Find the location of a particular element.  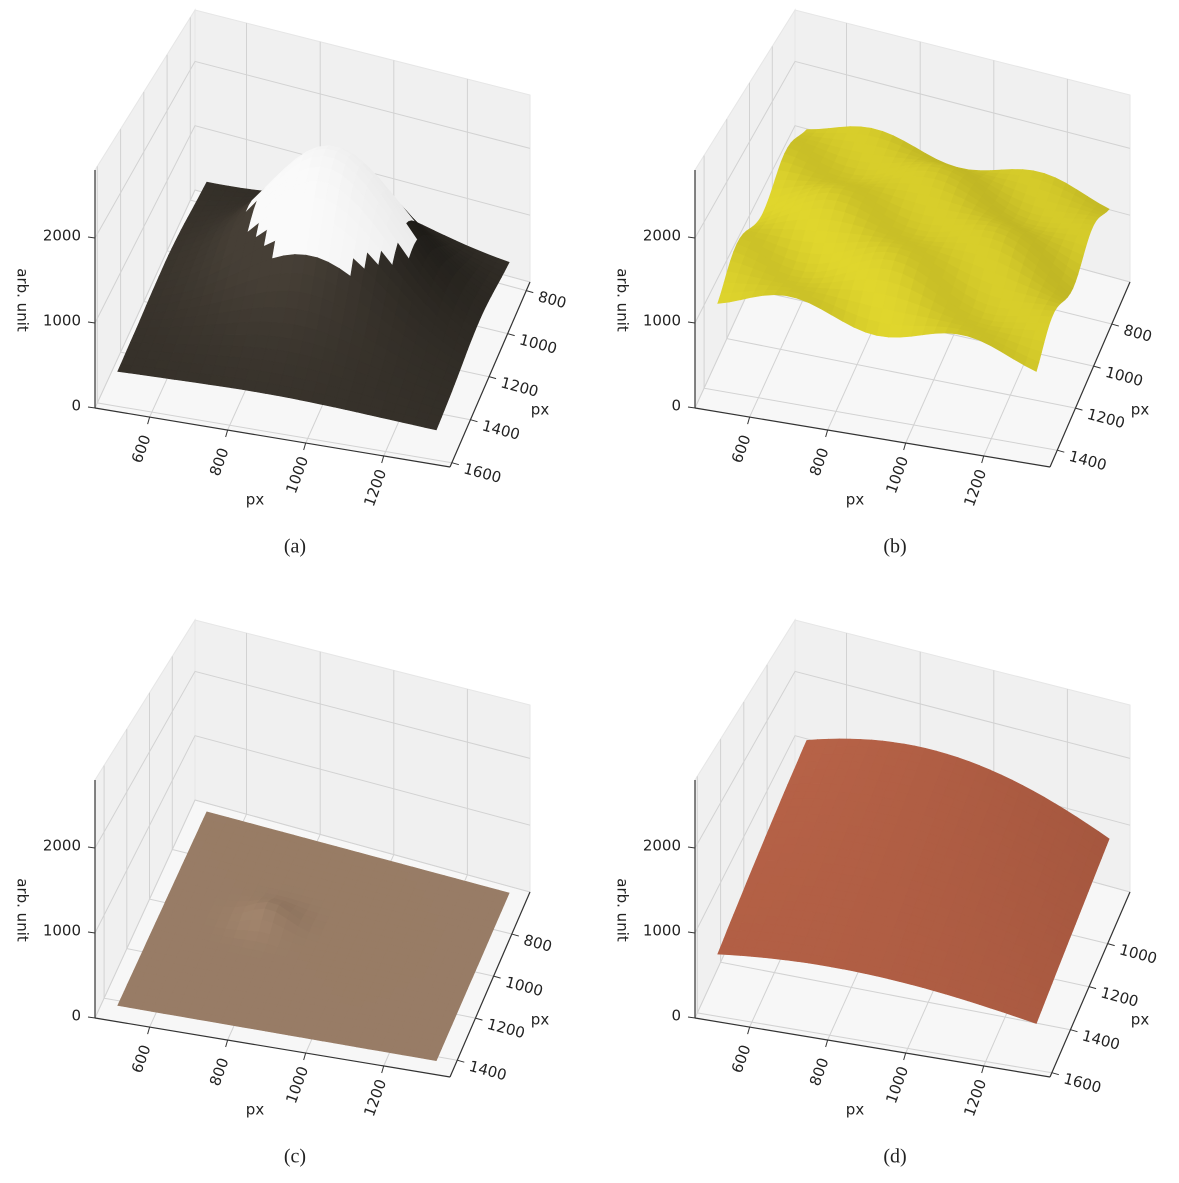

caption: (b) is located at coordinates (894, 547).